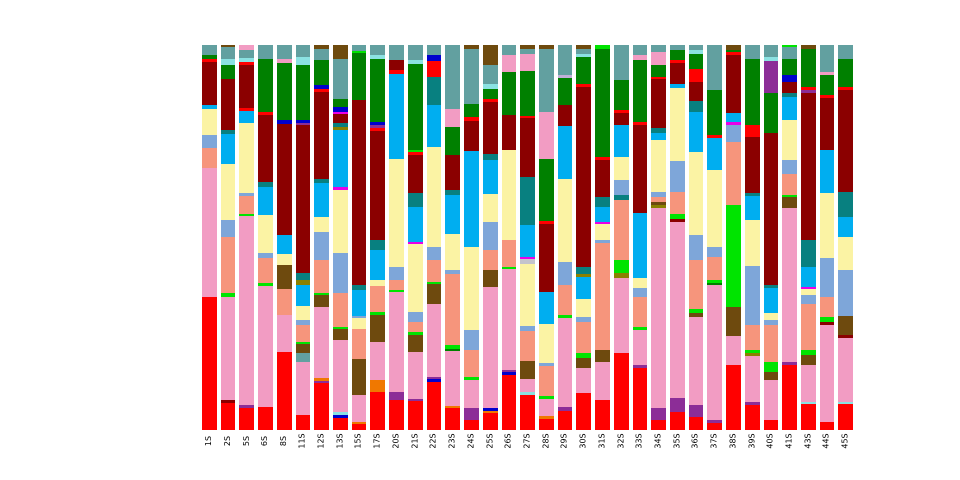  I want to click on stacked-bar-17S, so click(378, 237).